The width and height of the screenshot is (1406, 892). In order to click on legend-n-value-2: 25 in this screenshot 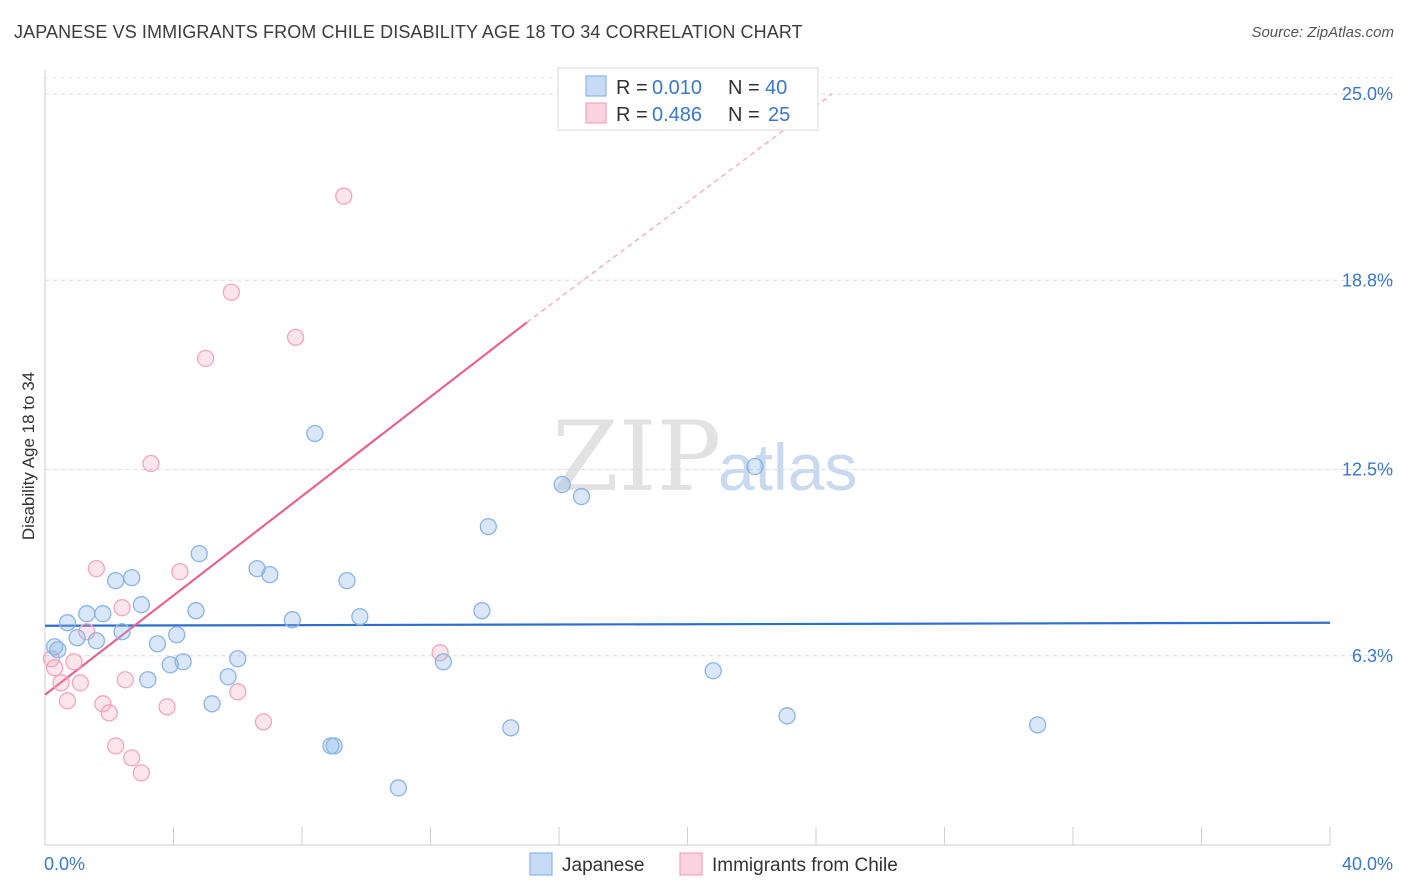, I will do `click(779, 115)`.